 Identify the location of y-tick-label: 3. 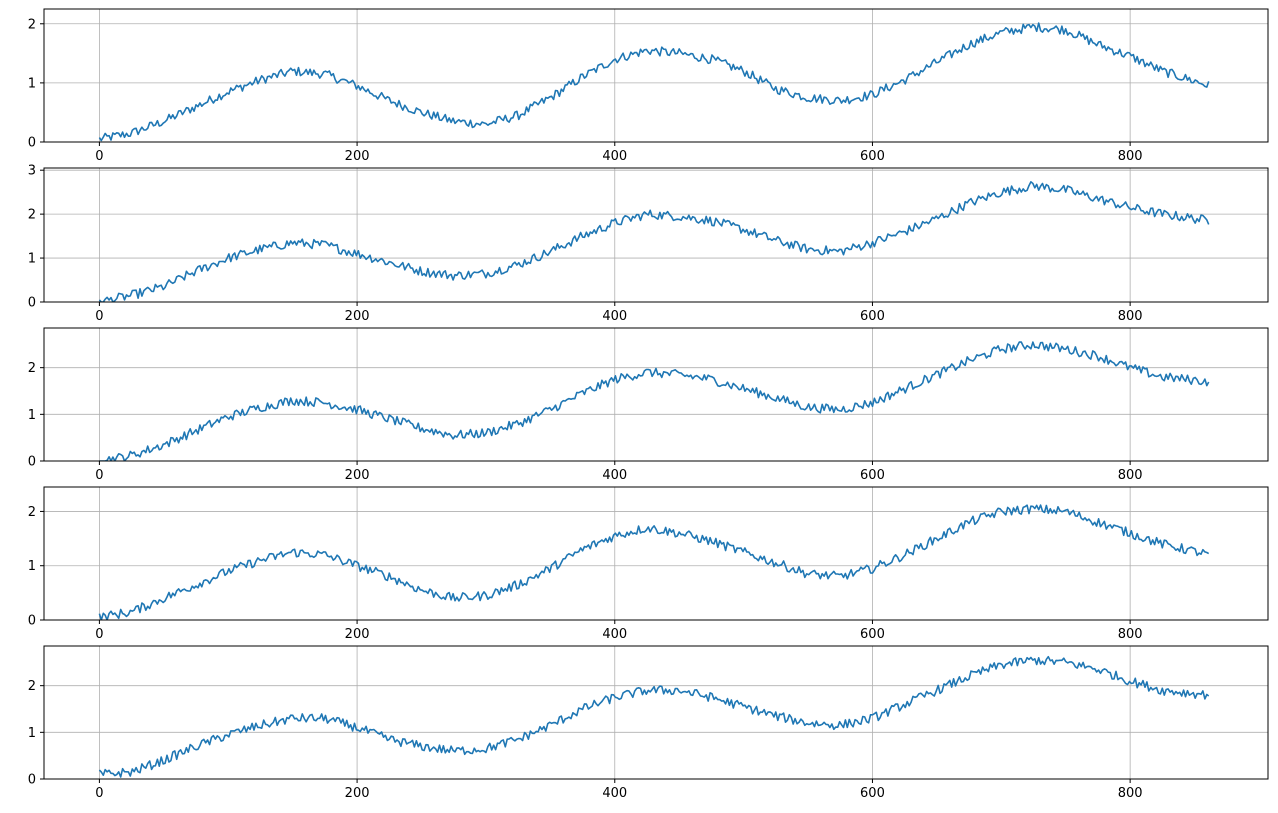
(32, 171).